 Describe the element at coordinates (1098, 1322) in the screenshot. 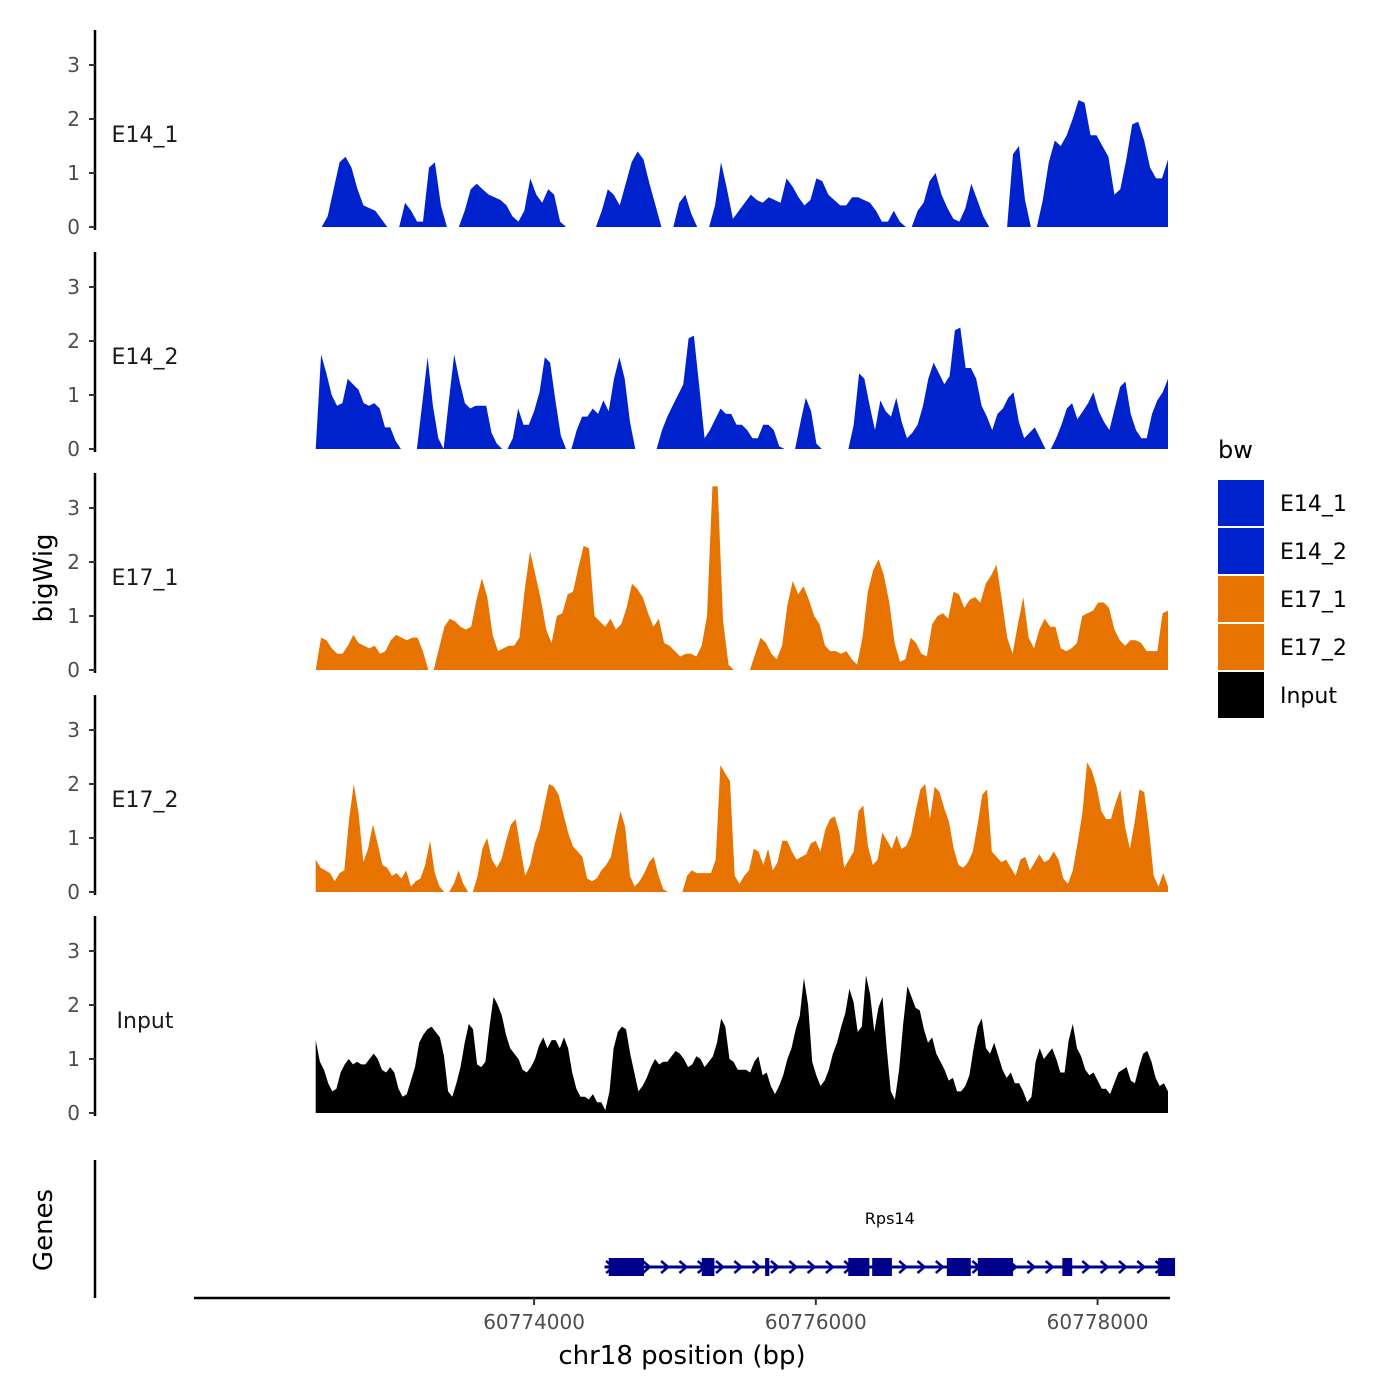

I see `x-tick-label: 60778000` at that location.